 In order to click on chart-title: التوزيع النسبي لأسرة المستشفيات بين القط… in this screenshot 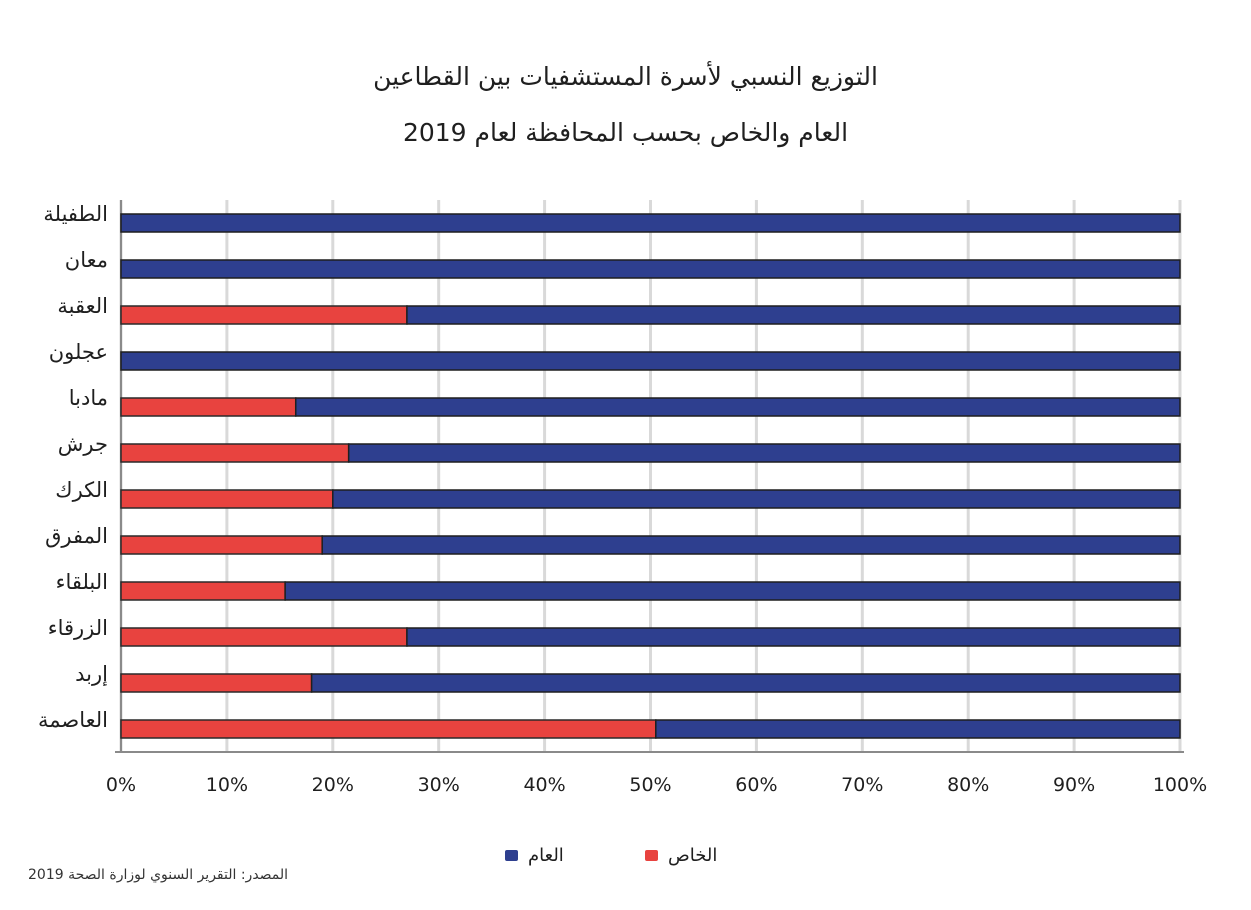, I will do `click(625, 76)`.